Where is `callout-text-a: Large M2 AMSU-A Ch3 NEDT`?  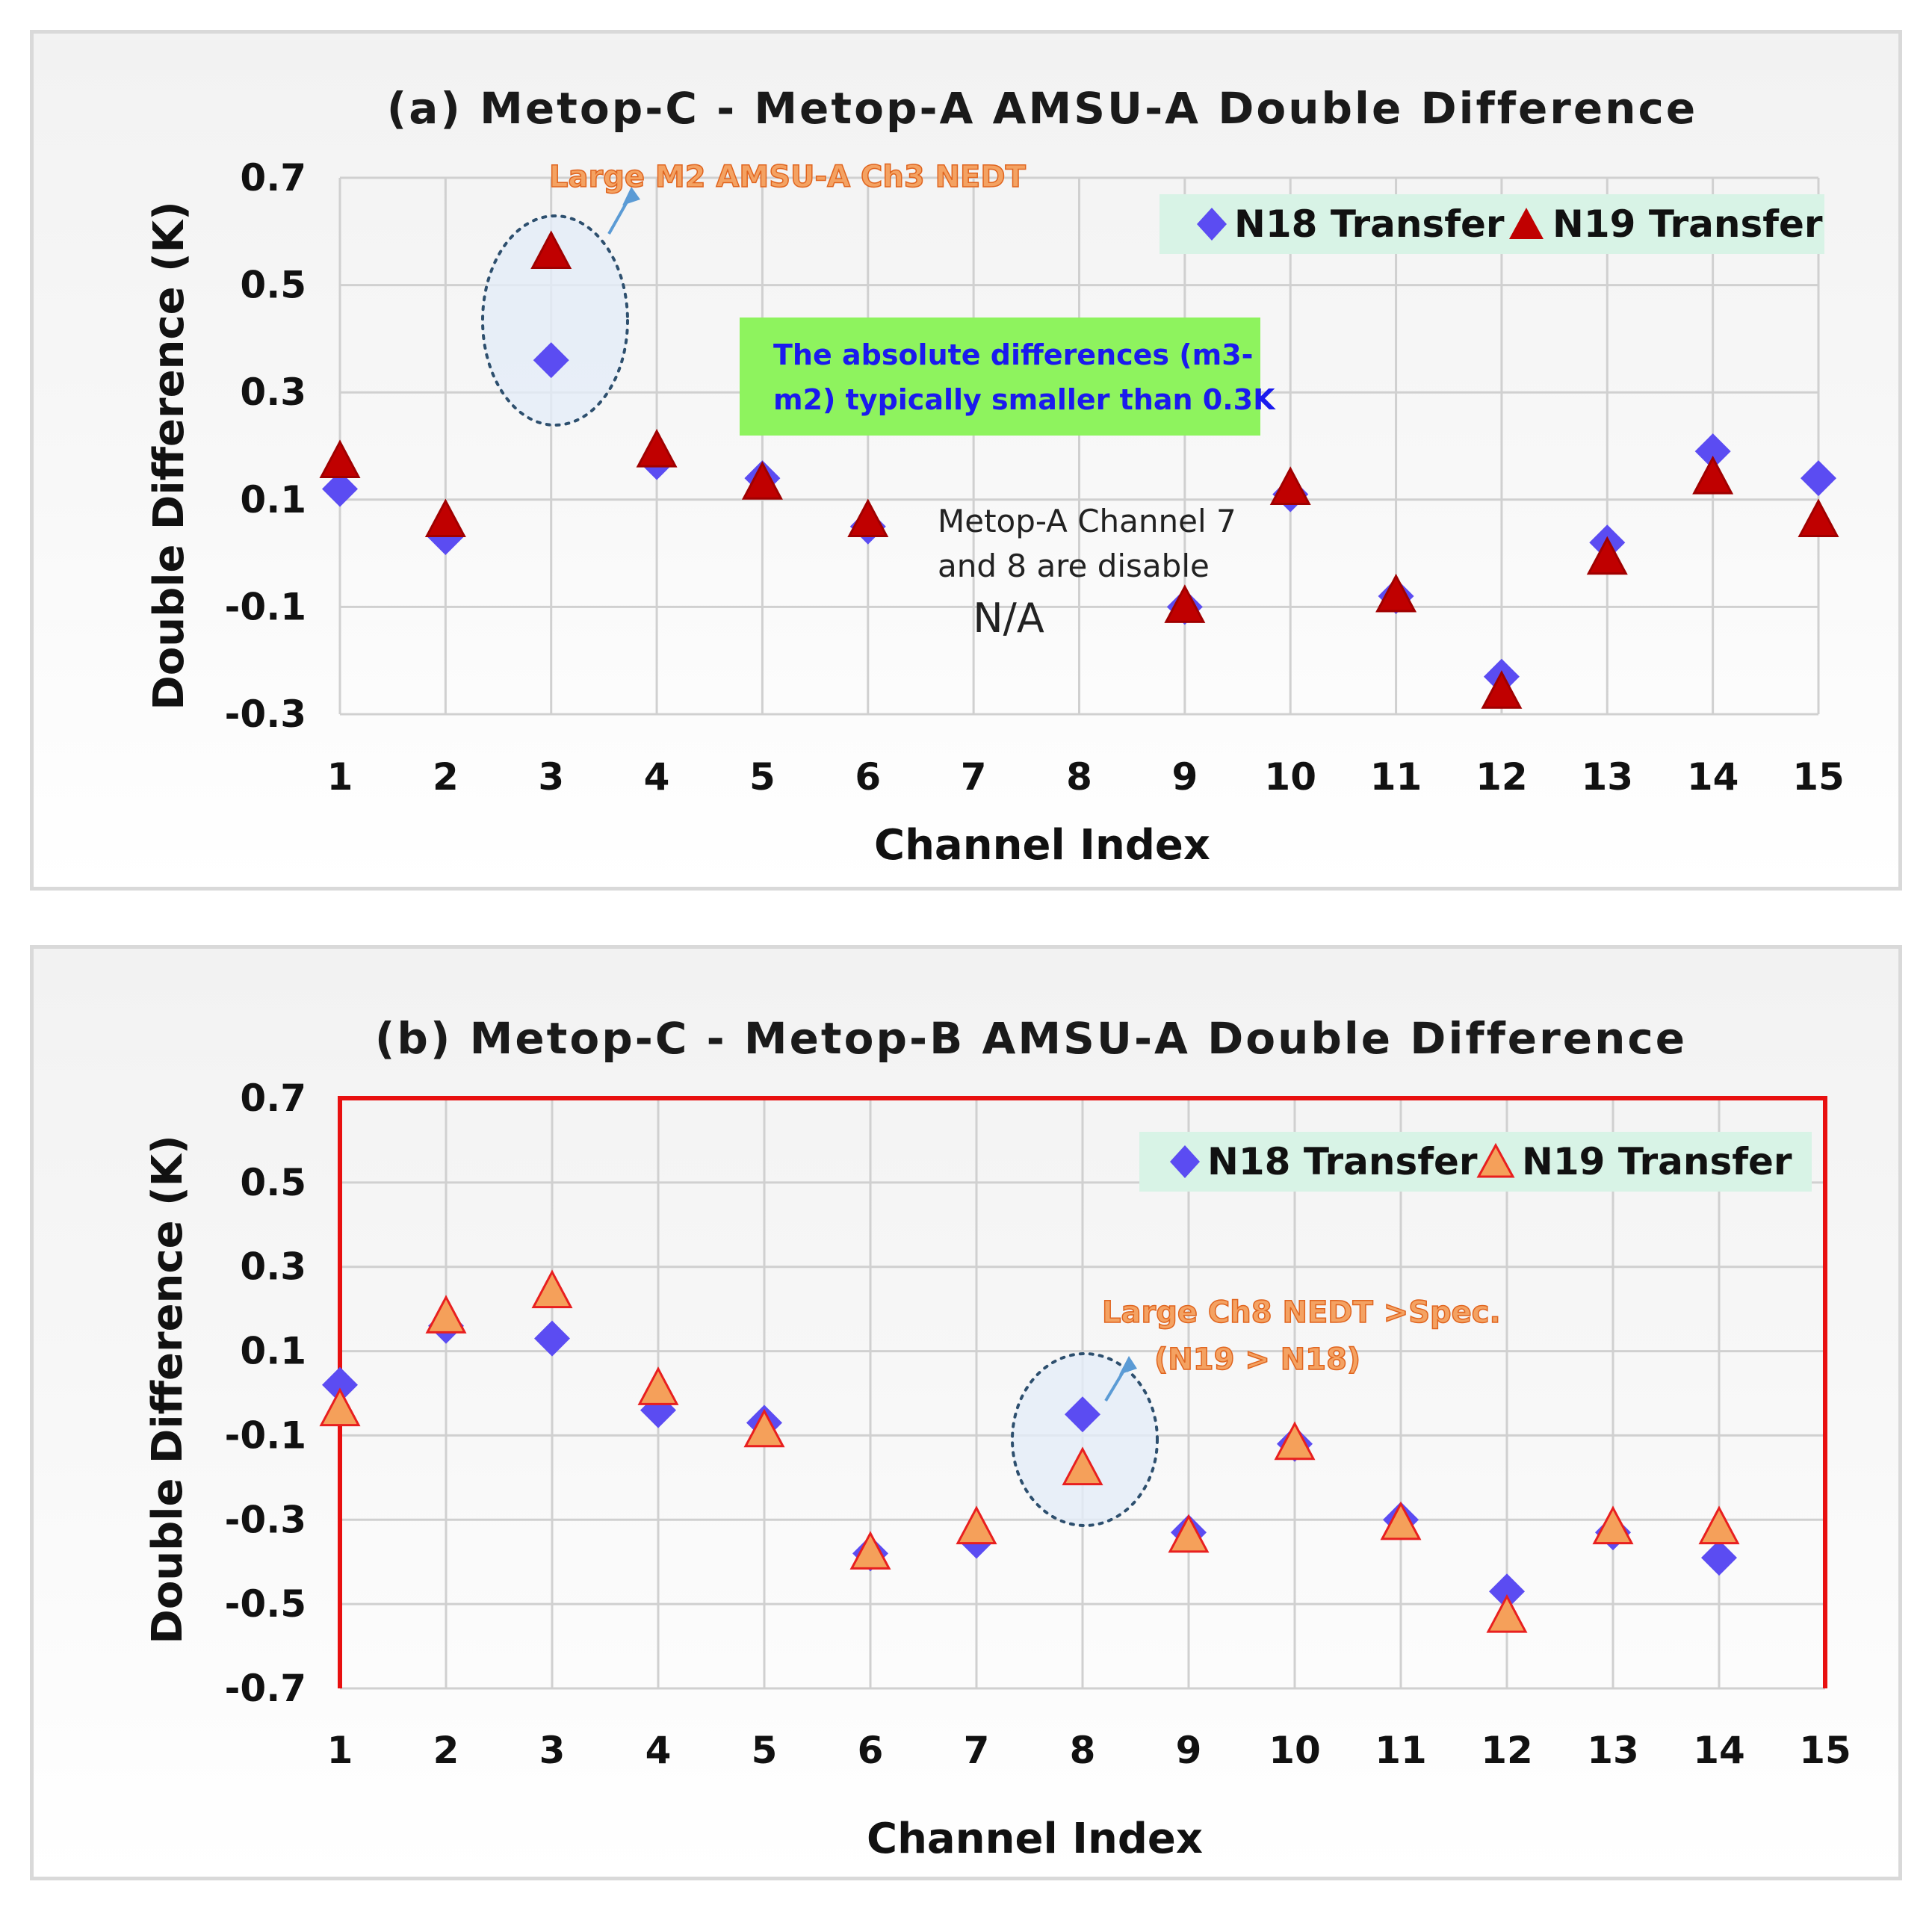 callout-text-a: Large M2 AMSU-A Ch3 NEDT is located at coordinates (788, 177).